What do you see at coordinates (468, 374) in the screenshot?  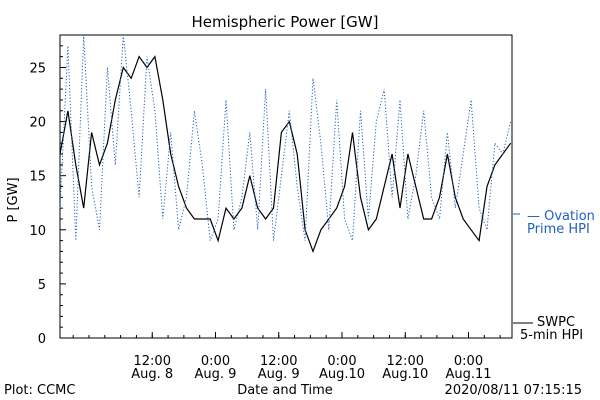 I see `x-tick-label-date: Aug.11` at bounding box center [468, 374].